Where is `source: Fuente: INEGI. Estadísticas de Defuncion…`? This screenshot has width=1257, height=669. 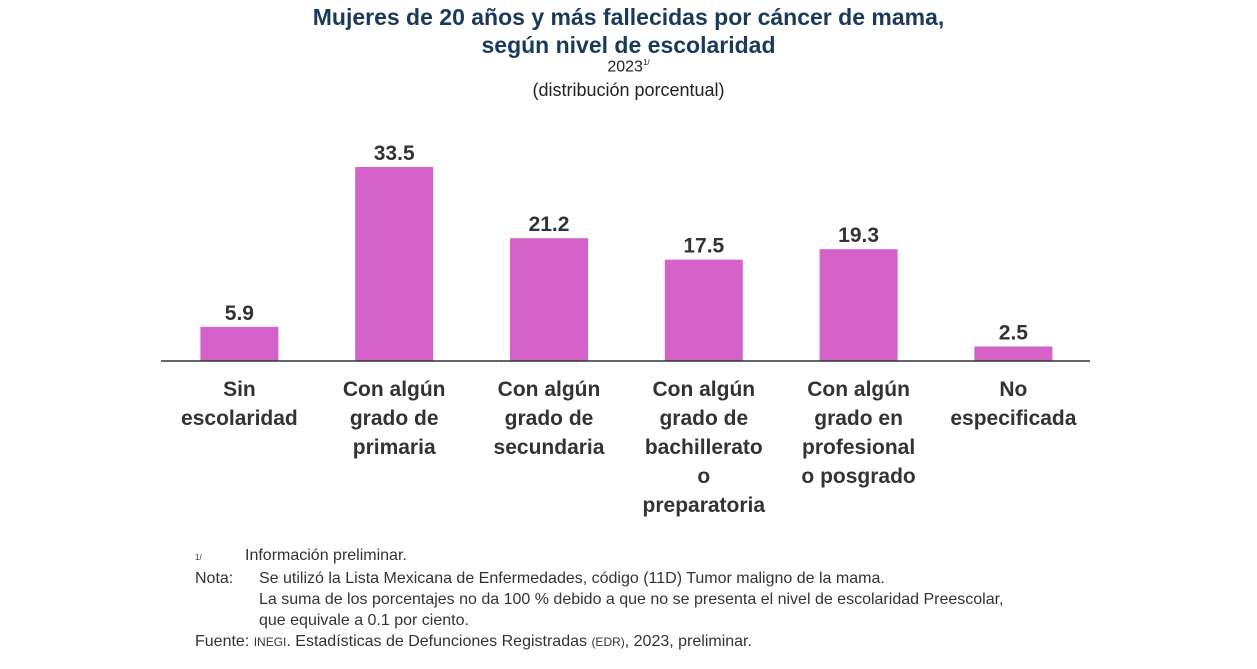
source: Fuente: INEGI. Estadísticas de Defuncion… is located at coordinates (599, 642).